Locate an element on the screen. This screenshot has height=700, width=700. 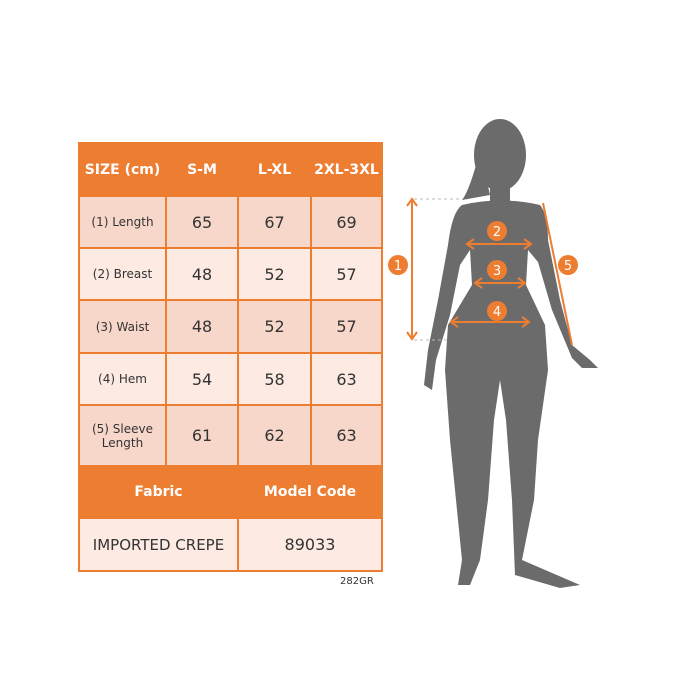
fabric-row: IMPORTED CREPE 89033 is located at coordinates (230, 544).